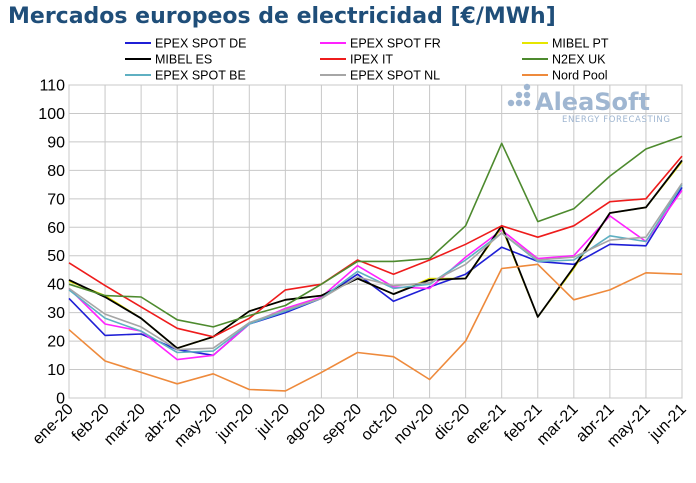  Describe the element at coordinates (56, 142) in the screenshot. I see `y-tick-label: 90` at that location.